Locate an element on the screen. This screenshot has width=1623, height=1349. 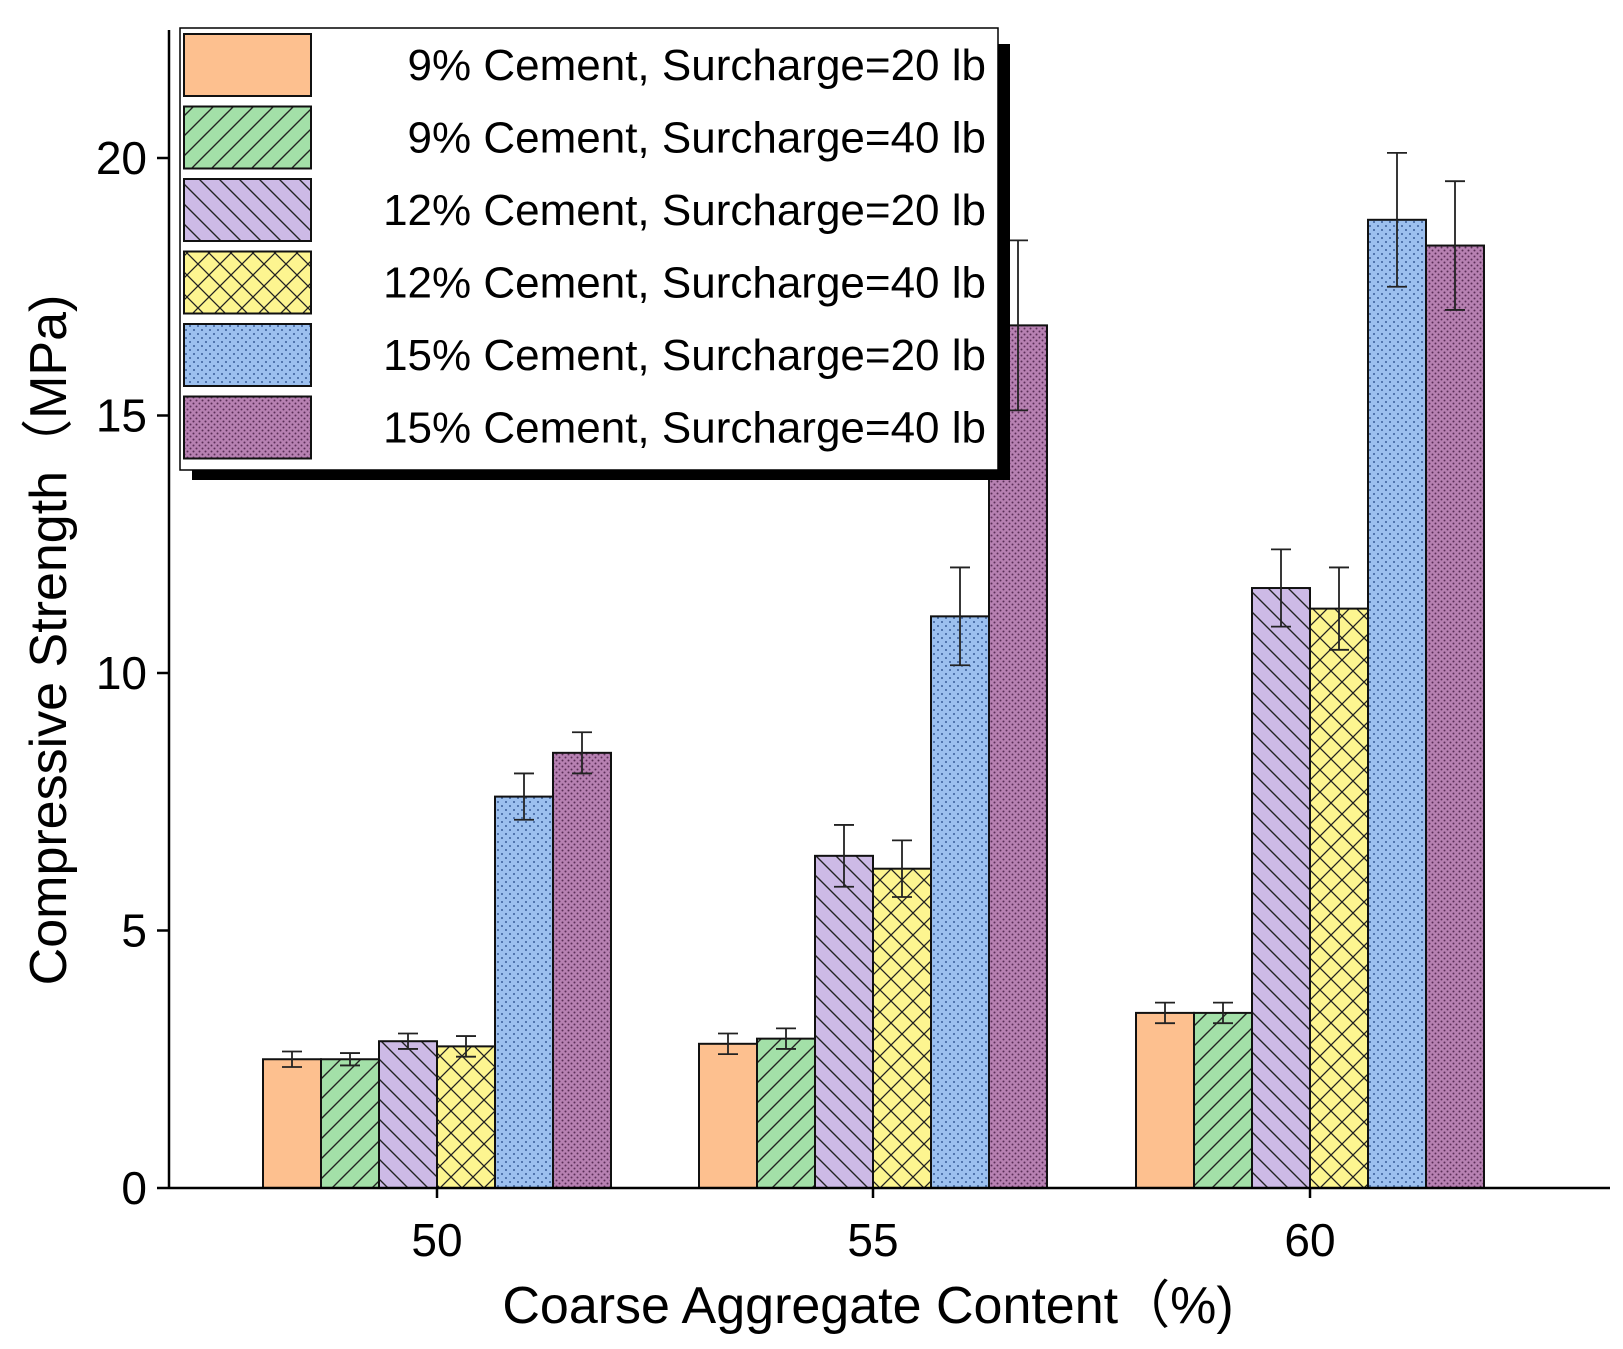
y-tick-label-10: 10 is located at coordinates (121, 673).